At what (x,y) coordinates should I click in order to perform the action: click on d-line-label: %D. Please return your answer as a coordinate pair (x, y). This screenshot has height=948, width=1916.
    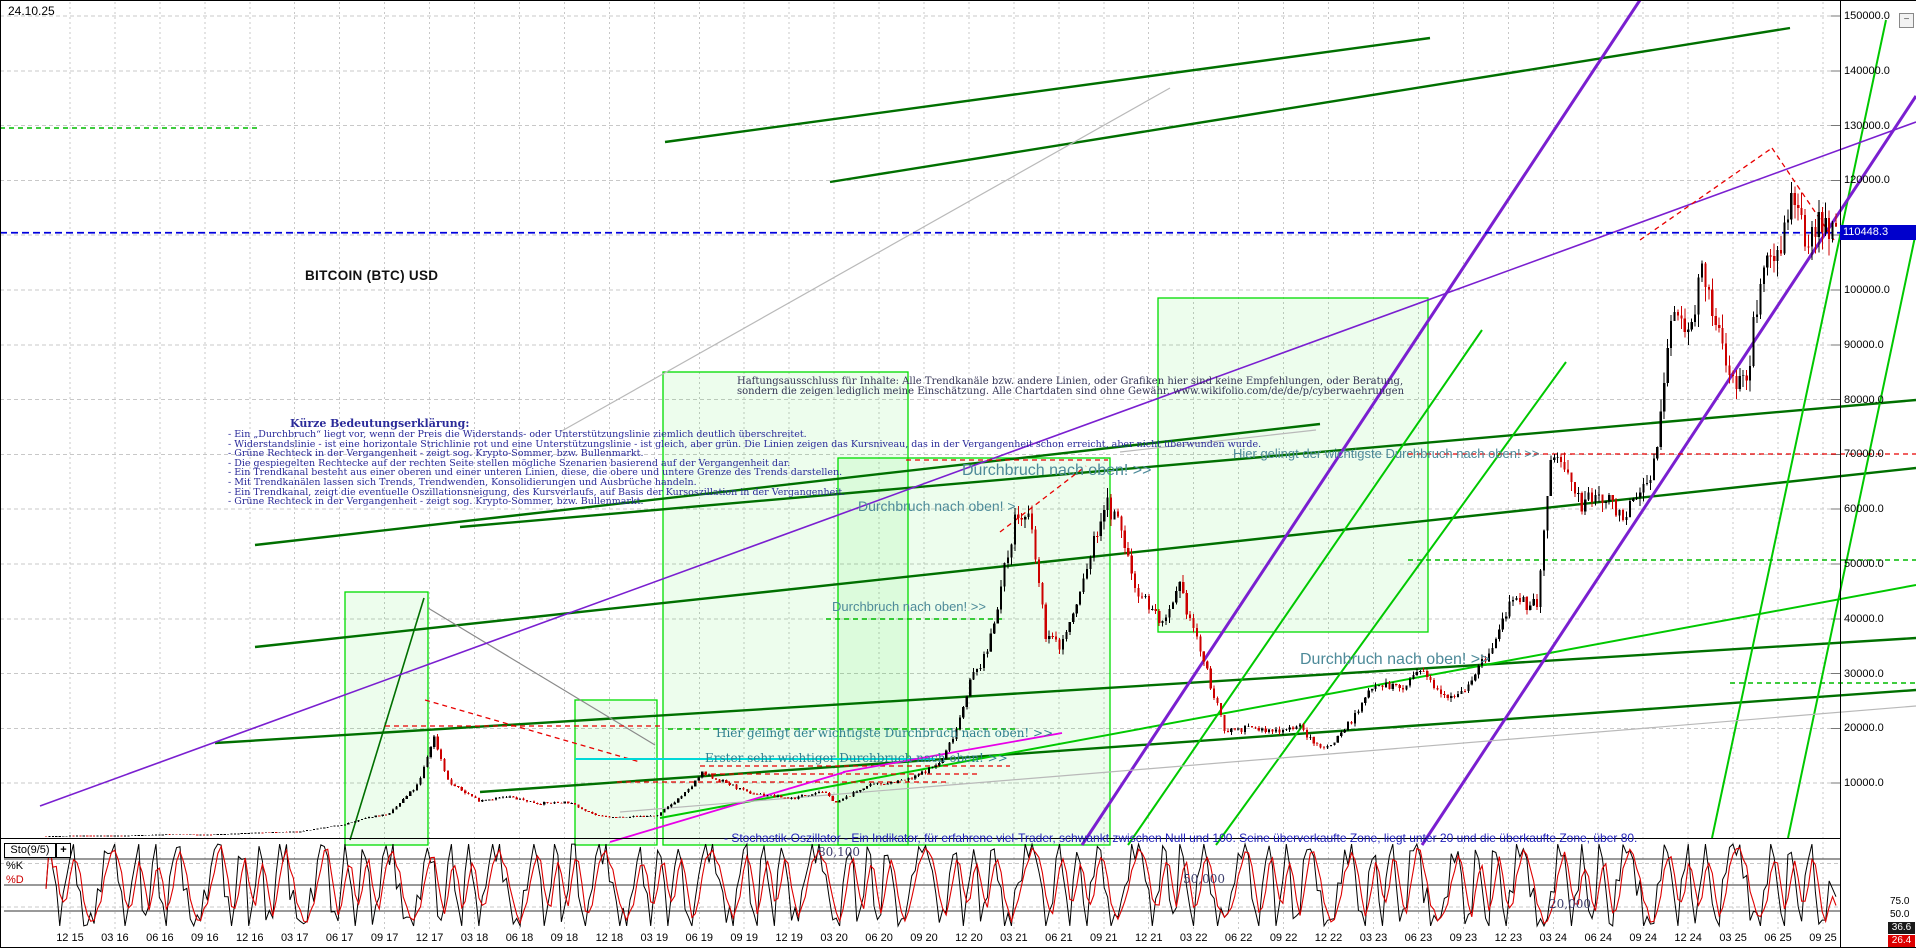
    Looking at the image, I should click on (15, 880).